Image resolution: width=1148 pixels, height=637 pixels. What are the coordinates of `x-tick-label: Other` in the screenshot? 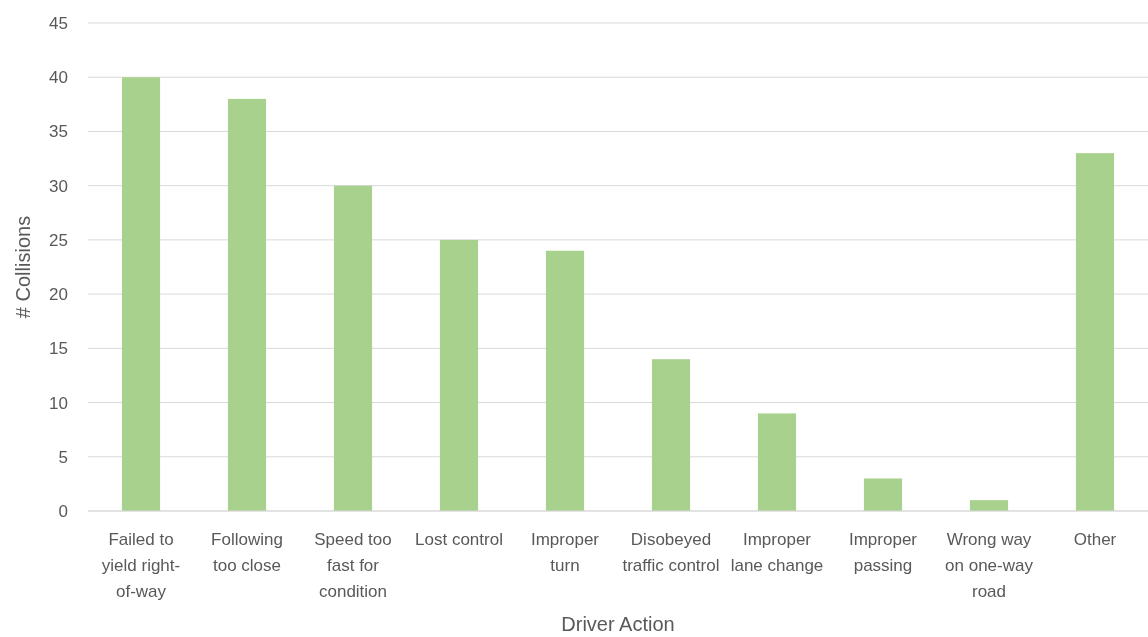 It's located at (1095, 539).